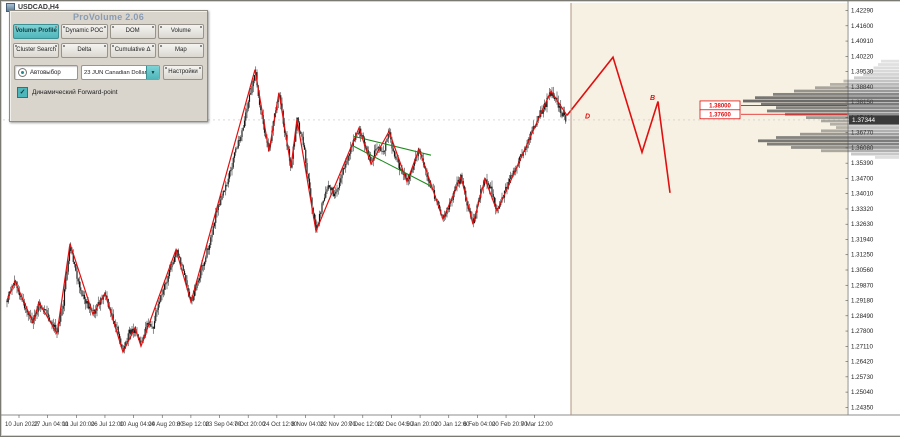 This screenshot has height=437, width=900. What do you see at coordinates (862, 270) in the screenshot?
I see `price-tick-label: 1.30560` at bounding box center [862, 270].